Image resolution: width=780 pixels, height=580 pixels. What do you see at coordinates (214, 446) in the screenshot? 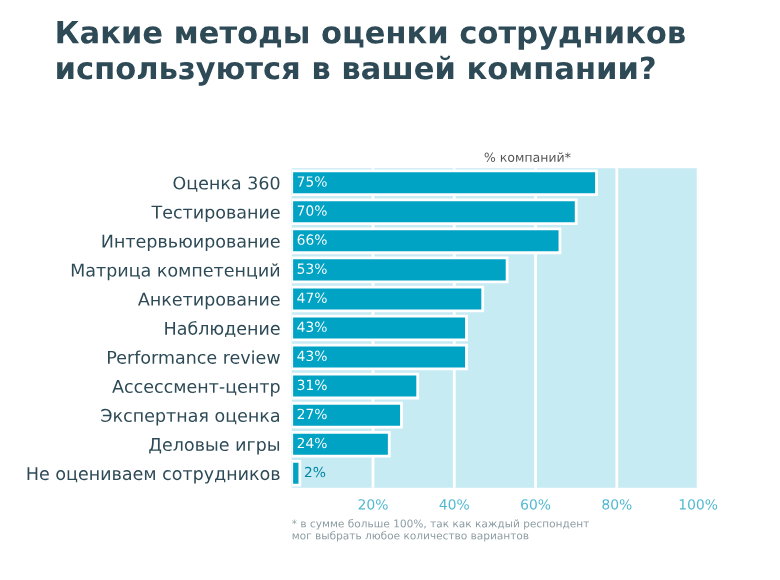
I see `y-tick-label: Деловые игры` at bounding box center [214, 446].